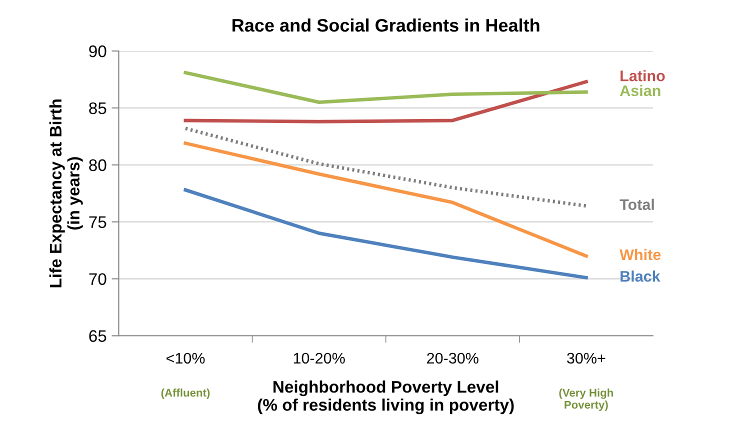  What do you see at coordinates (637, 204) in the screenshot?
I see `text: Total` at bounding box center [637, 204].